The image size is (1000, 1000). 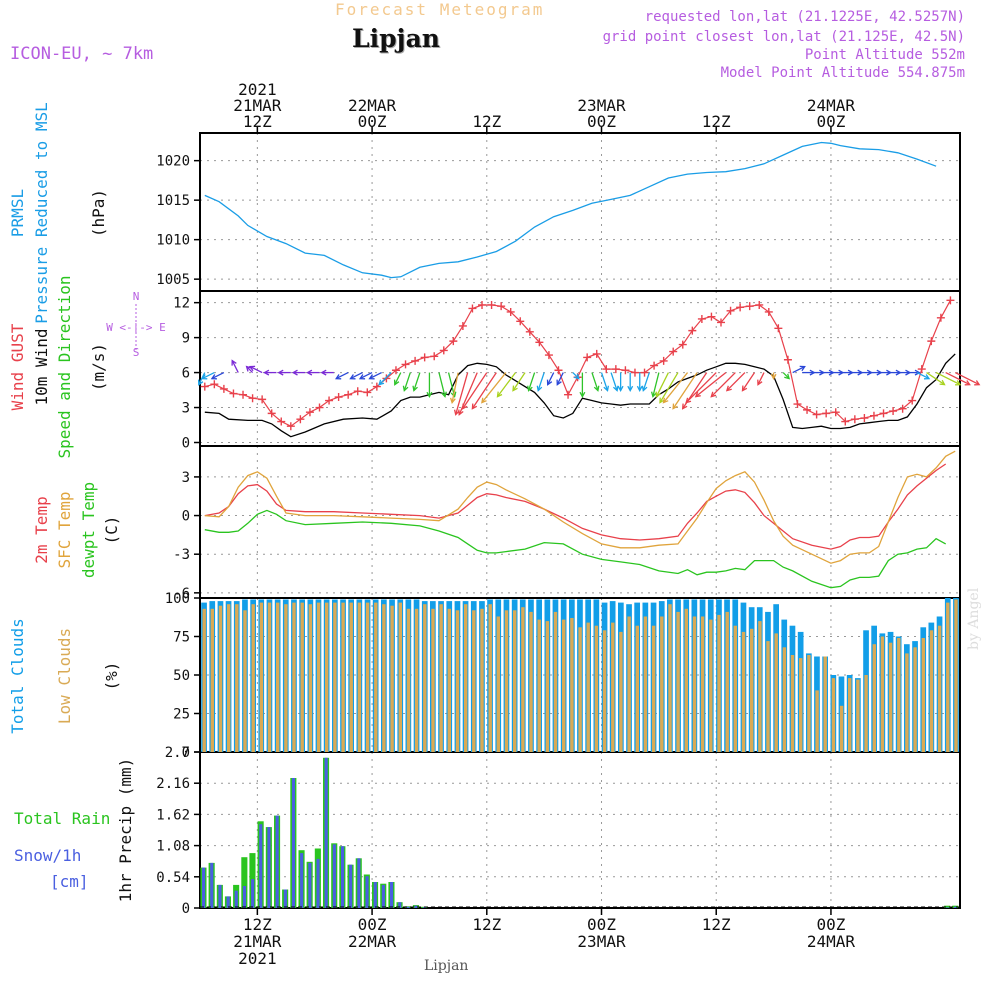 I want to click on y-tick-label: 12, so click(x=181, y=304).